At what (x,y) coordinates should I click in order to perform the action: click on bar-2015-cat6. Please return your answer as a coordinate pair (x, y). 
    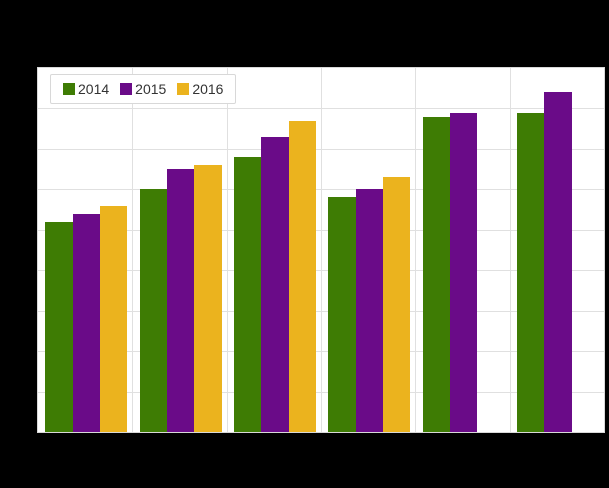
    Looking at the image, I should click on (558, 262).